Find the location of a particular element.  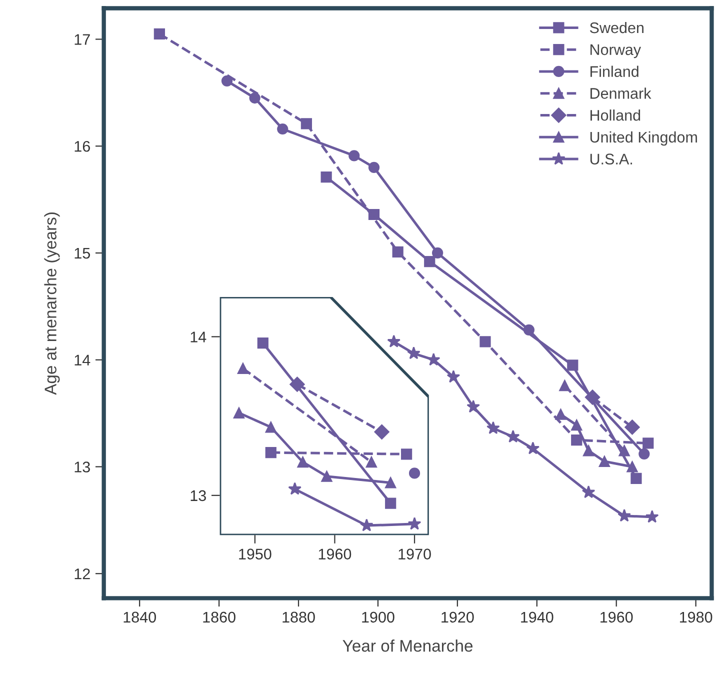

legend-label: U.S.A. is located at coordinates (611, 159).